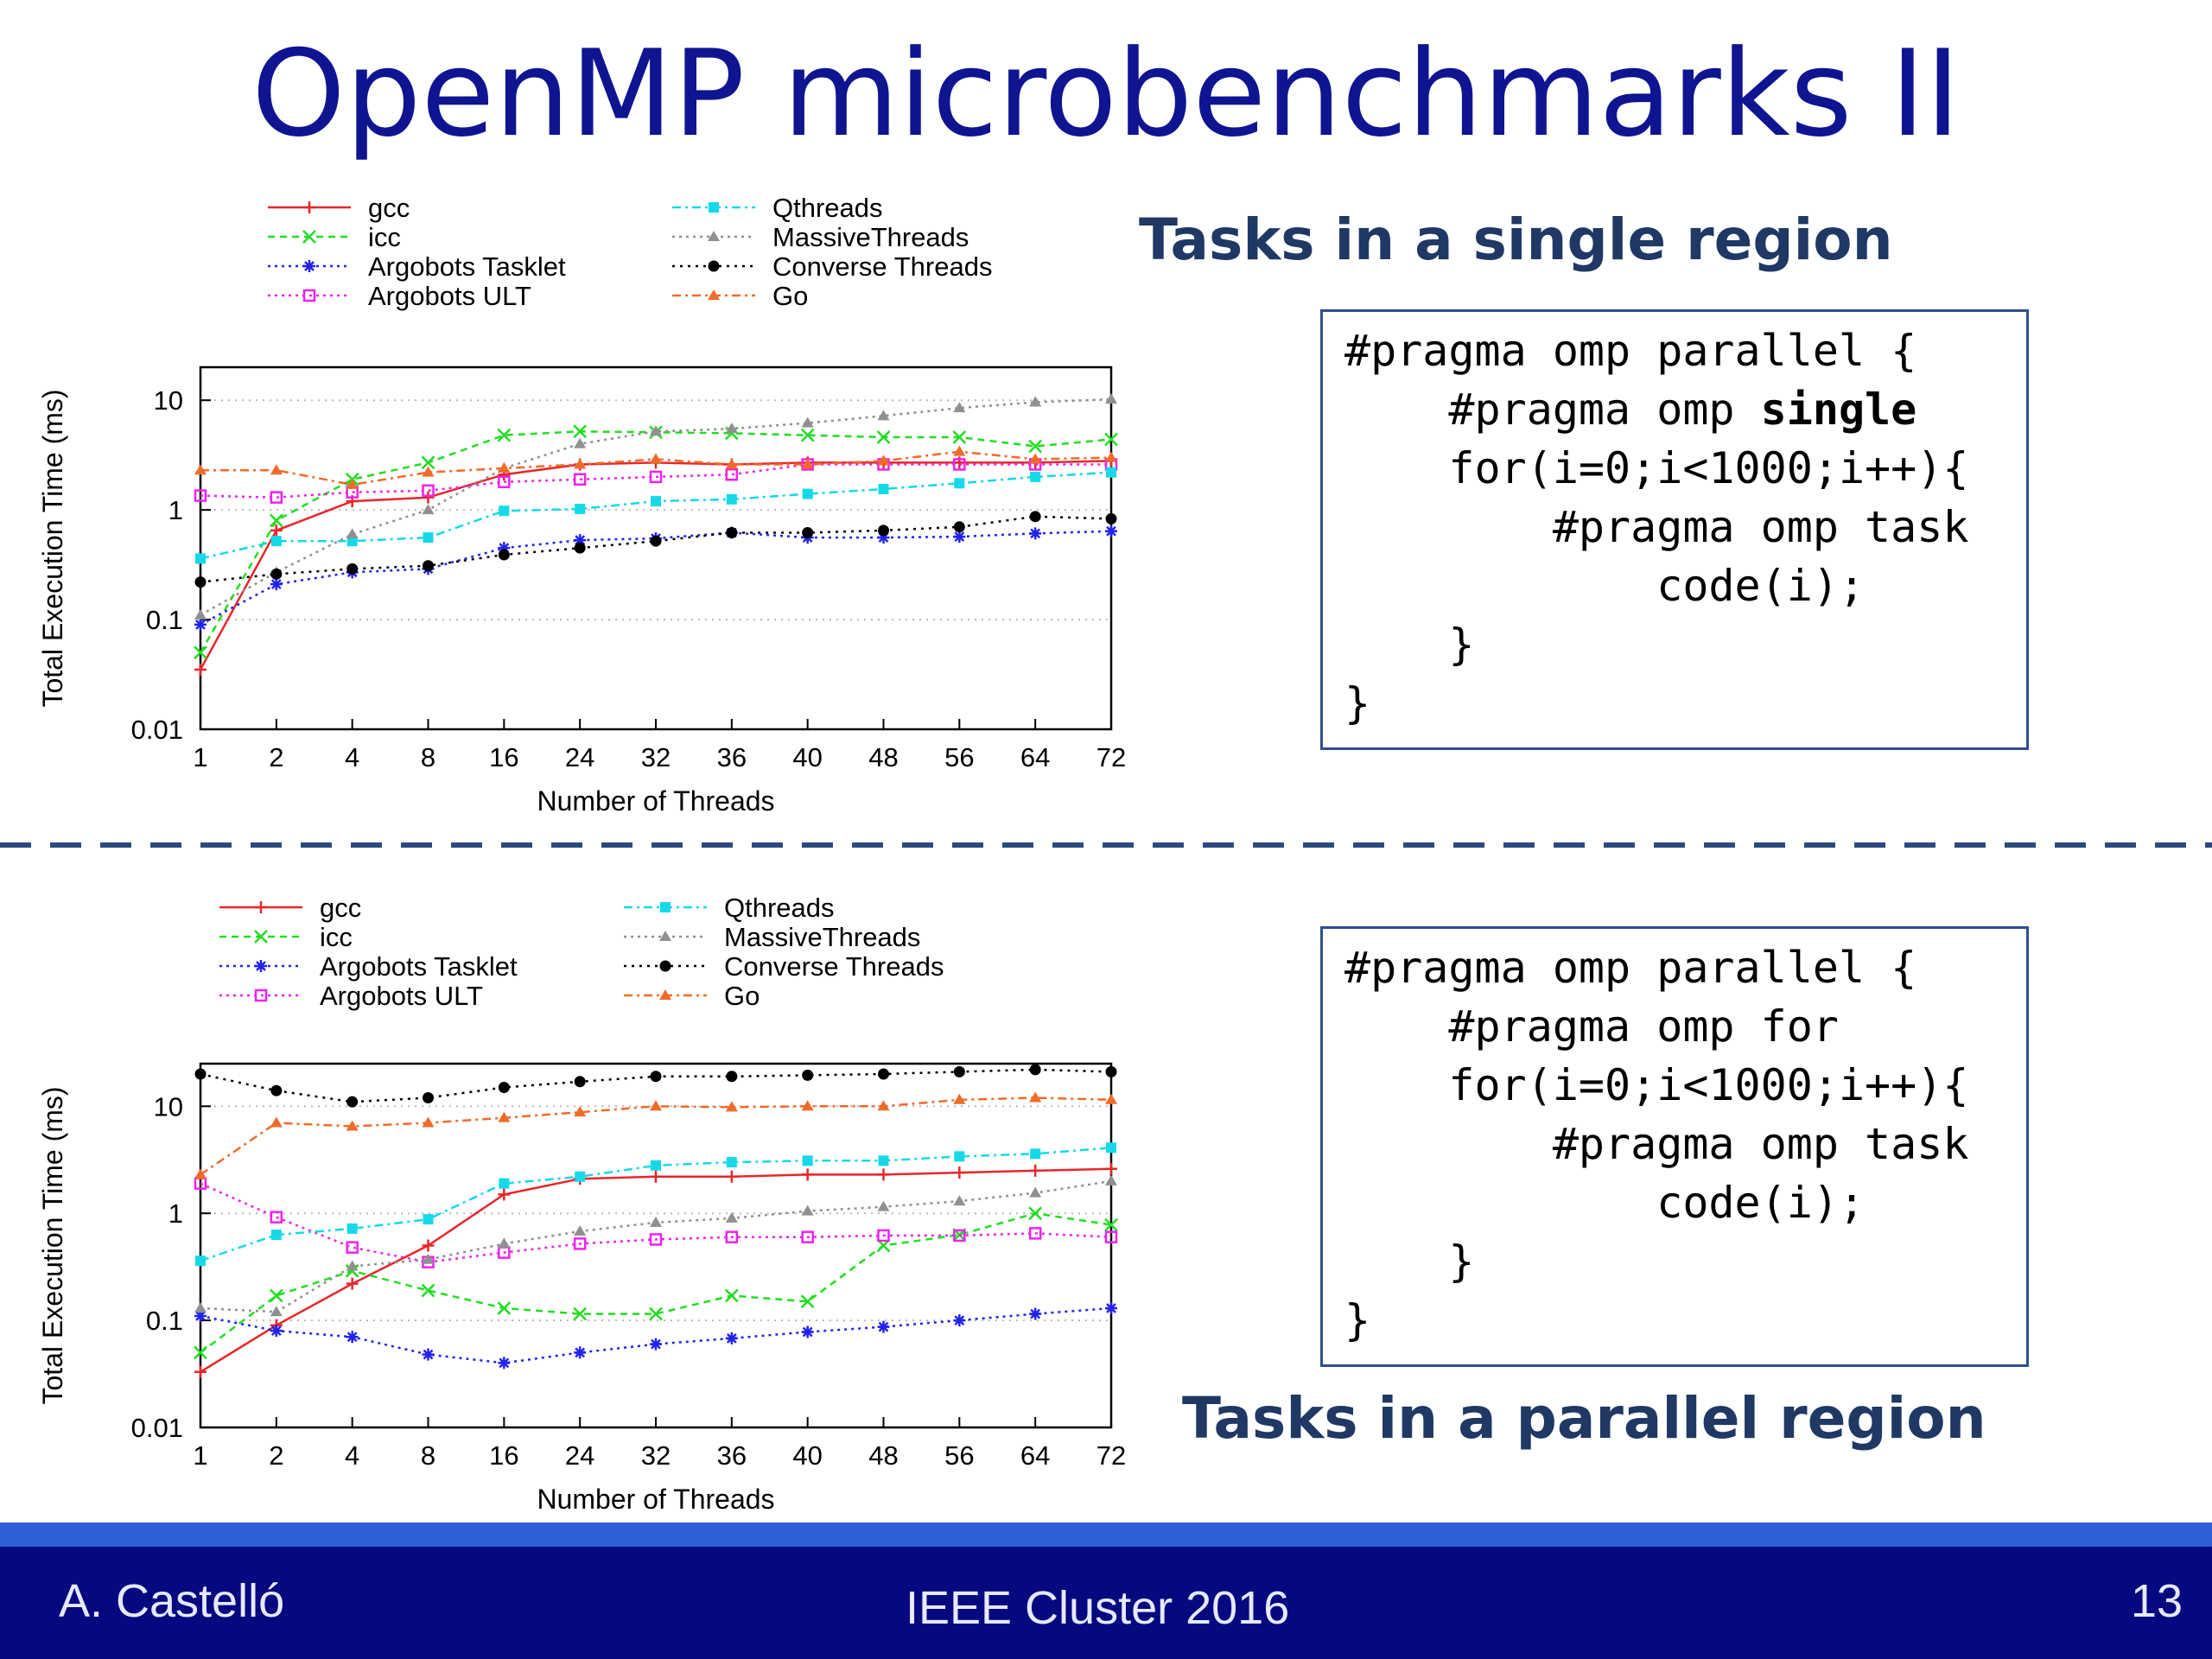  Describe the element at coordinates (832, 266) in the screenshot. I see `legend-entry: Converse Threads` at that location.